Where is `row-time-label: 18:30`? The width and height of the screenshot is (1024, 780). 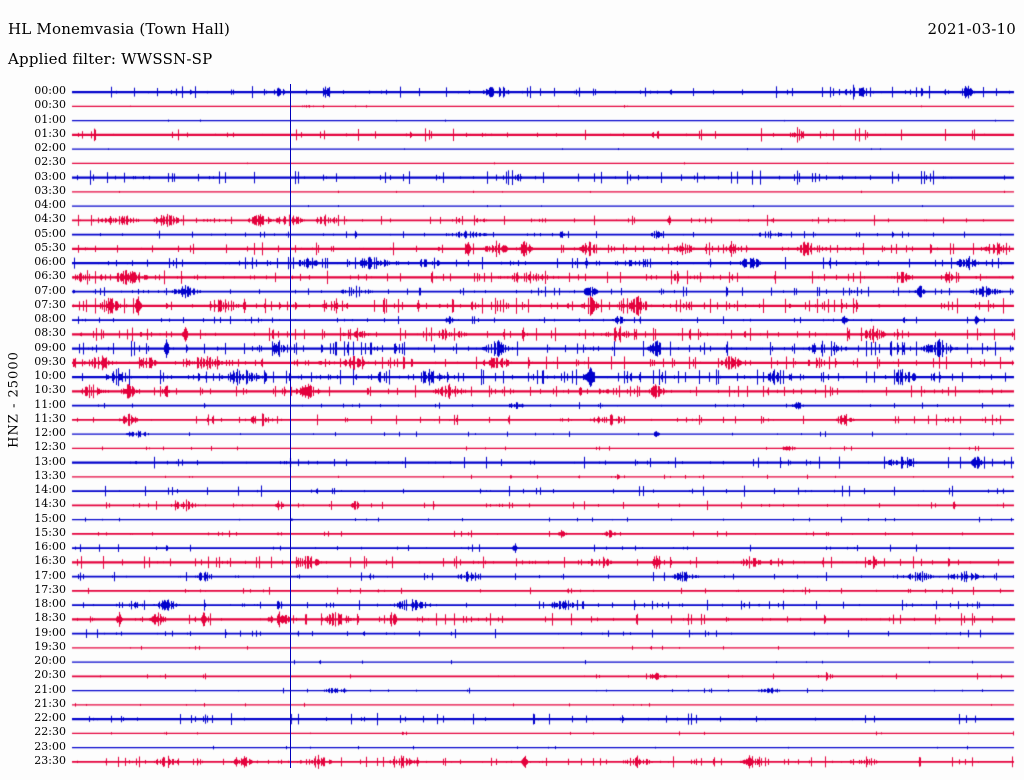 row-time-label: 18:30 is located at coordinates (50, 618).